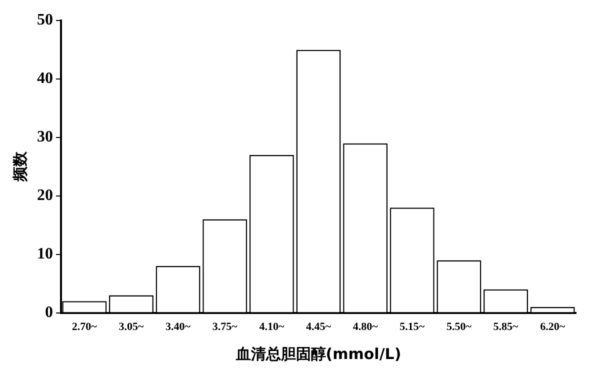 The height and width of the screenshot is (378, 598). I want to click on y-tick-label: 30, so click(45, 137).